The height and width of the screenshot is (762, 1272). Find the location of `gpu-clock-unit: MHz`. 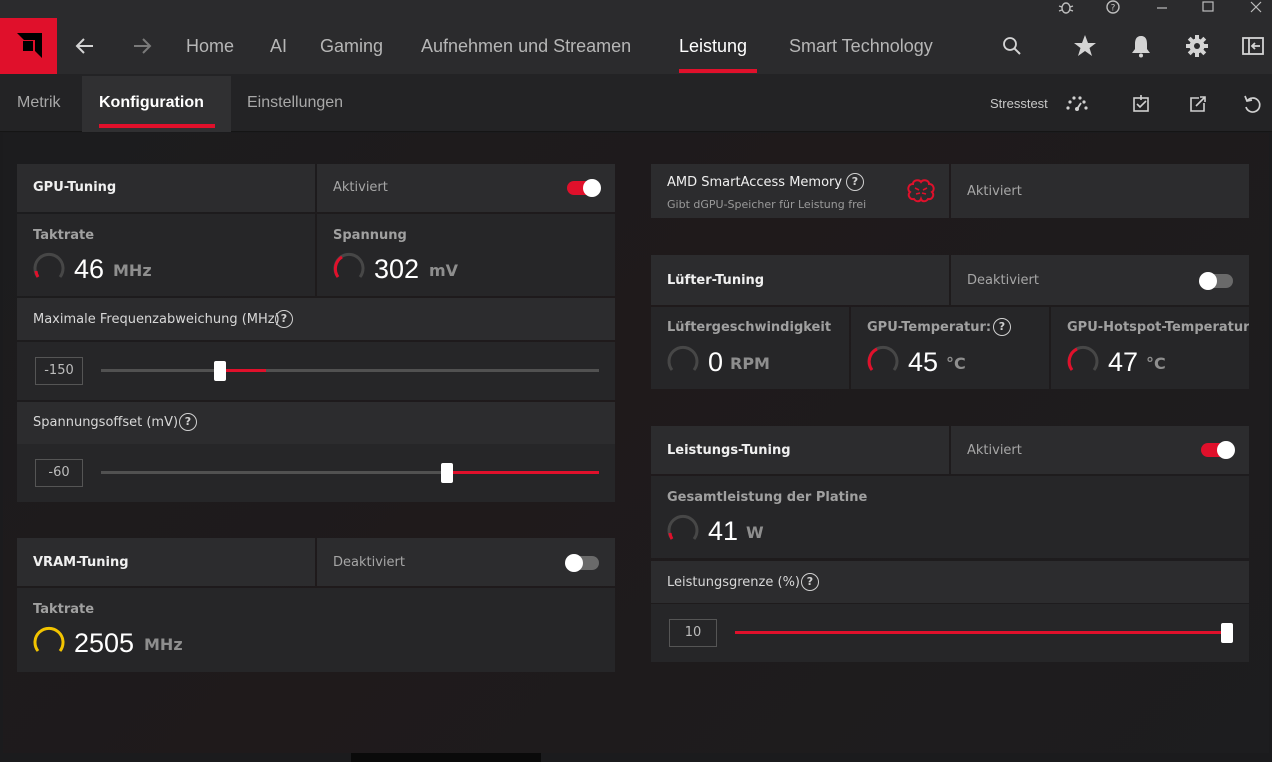

gpu-clock-unit: MHz is located at coordinates (132, 270).